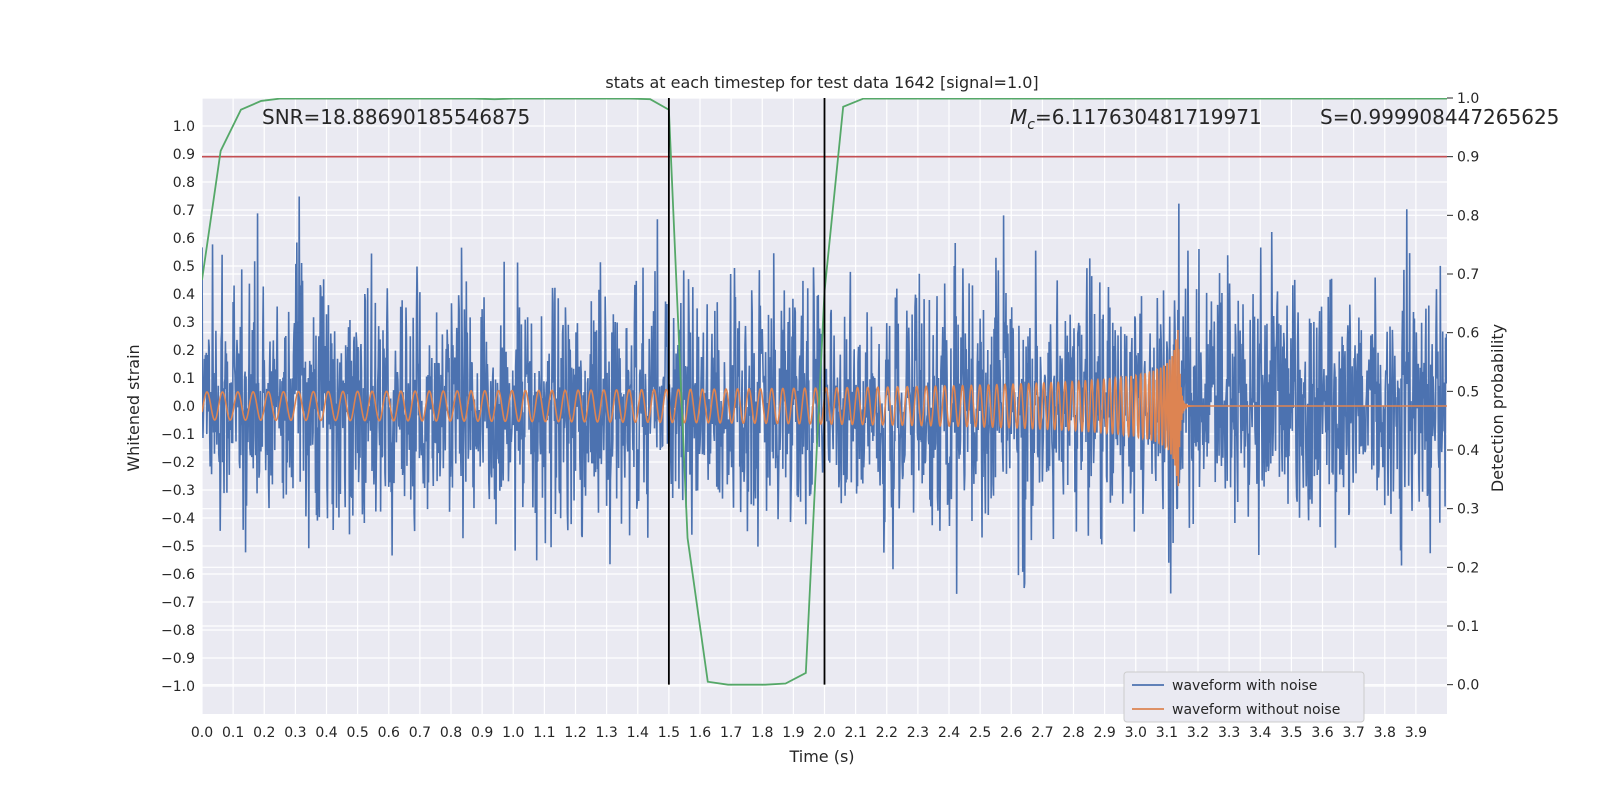 This screenshot has width=1600, height=800. What do you see at coordinates (178, 491) in the screenshot?
I see `y-tick-label: −0.3` at bounding box center [178, 491].